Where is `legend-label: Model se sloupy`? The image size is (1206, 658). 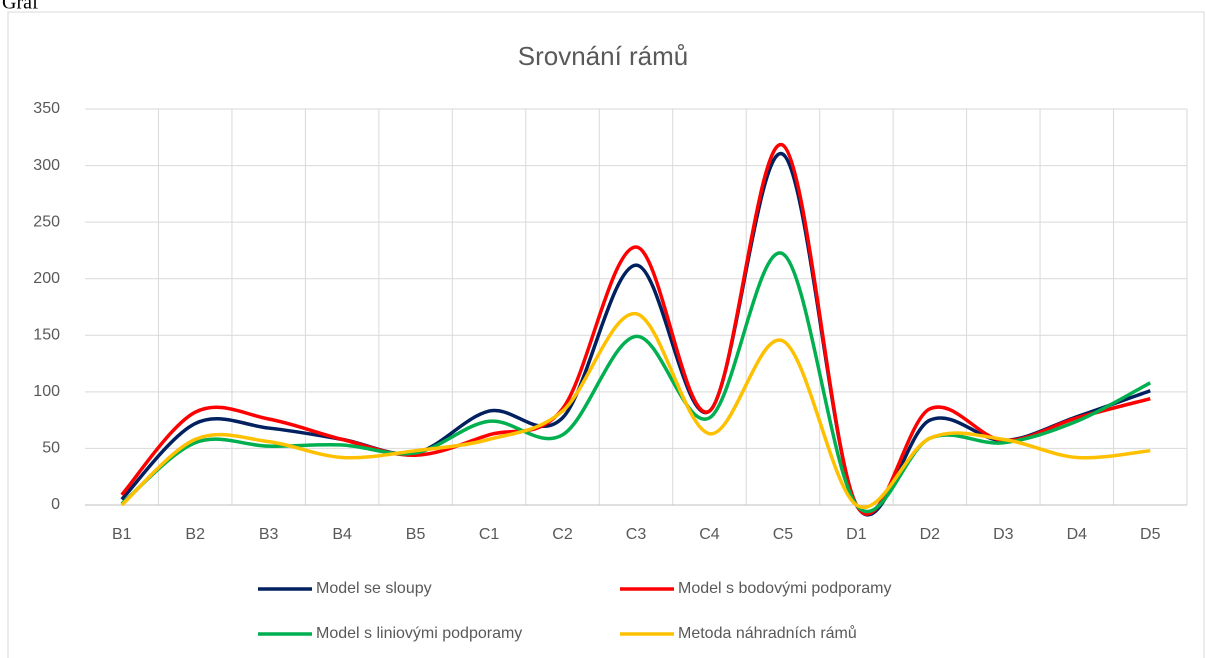 legend-label: Model se sloupy is located at coordinates (374, 588).